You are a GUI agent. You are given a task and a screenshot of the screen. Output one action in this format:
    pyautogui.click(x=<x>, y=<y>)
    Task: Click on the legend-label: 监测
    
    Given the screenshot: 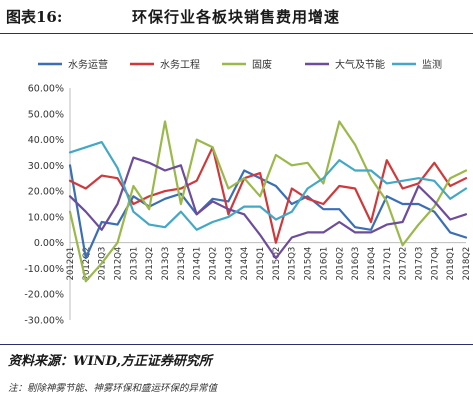 What is the action you would take?
    pyautogui.click(x=432, y=64)
    